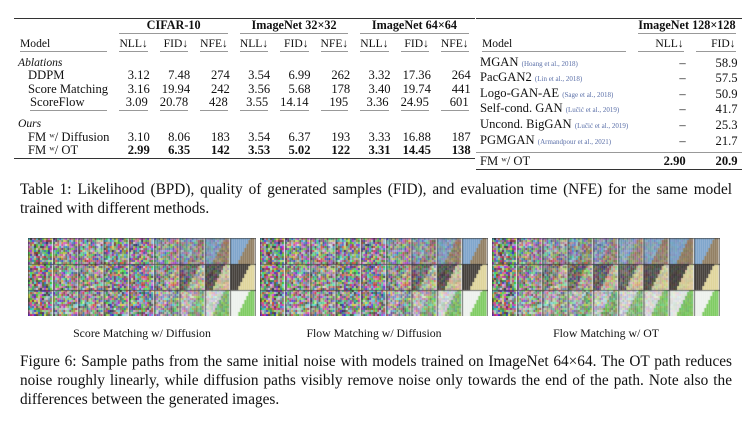 The height and width of the screenshot is (422, 750). What do you see at coordinates (68, 88) in the screenshot?
I see `model-name: Score Matching` at bounding box center [68, 88].